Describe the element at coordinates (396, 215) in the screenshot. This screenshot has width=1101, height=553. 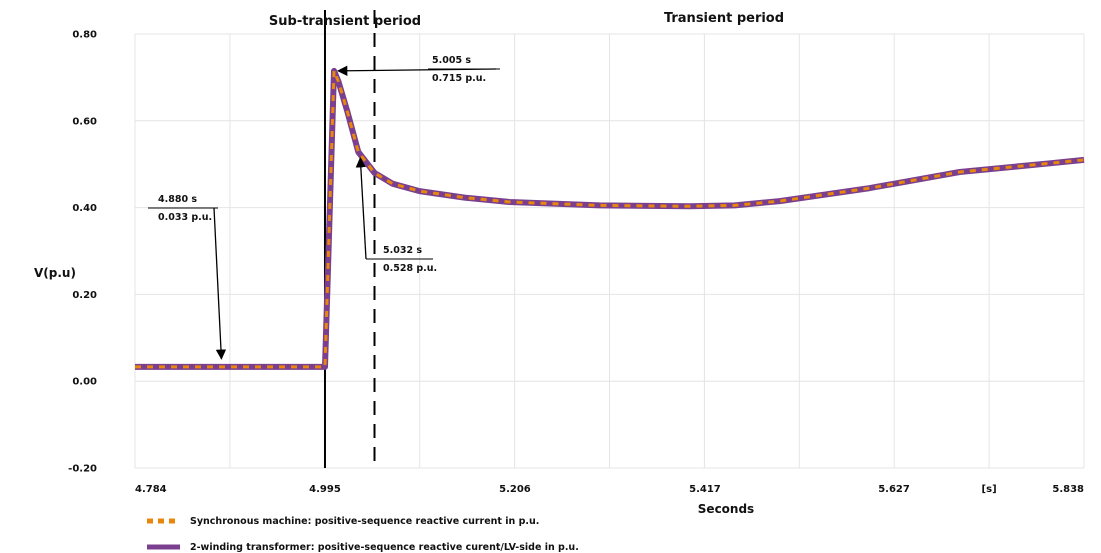
I see `annotation-2: 5.032 s 0.528 p.u.` at that location.